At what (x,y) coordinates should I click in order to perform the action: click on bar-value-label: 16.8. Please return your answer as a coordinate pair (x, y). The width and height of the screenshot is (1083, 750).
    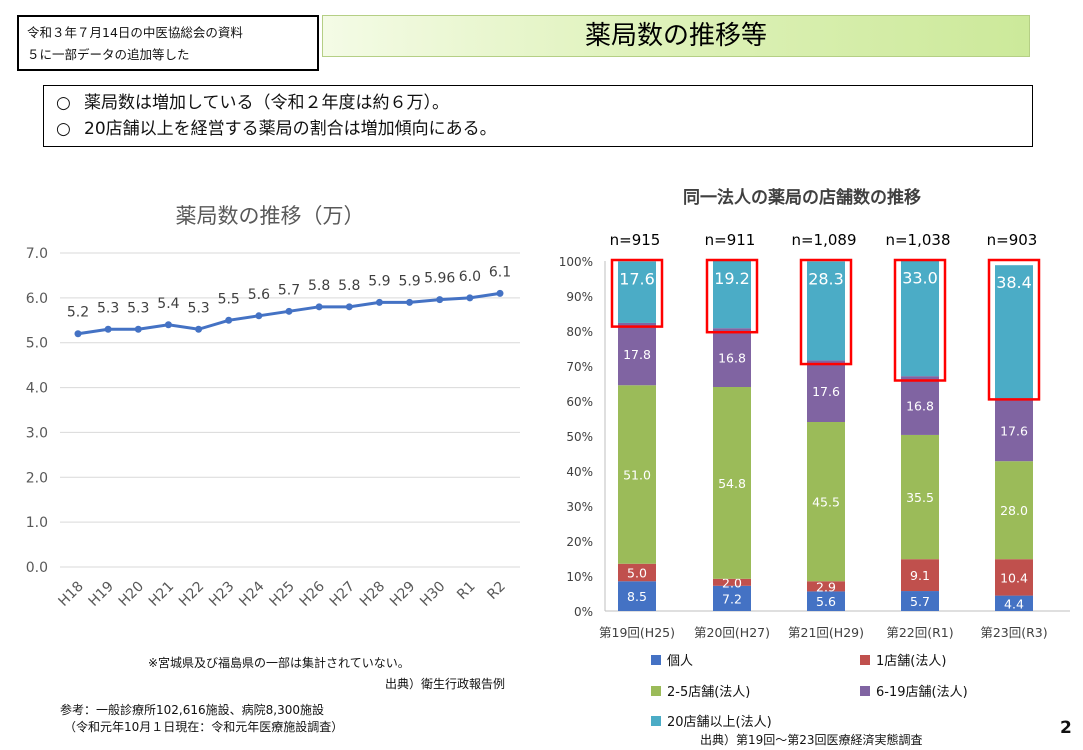
    Looking at the image, I should click on (732, 358).